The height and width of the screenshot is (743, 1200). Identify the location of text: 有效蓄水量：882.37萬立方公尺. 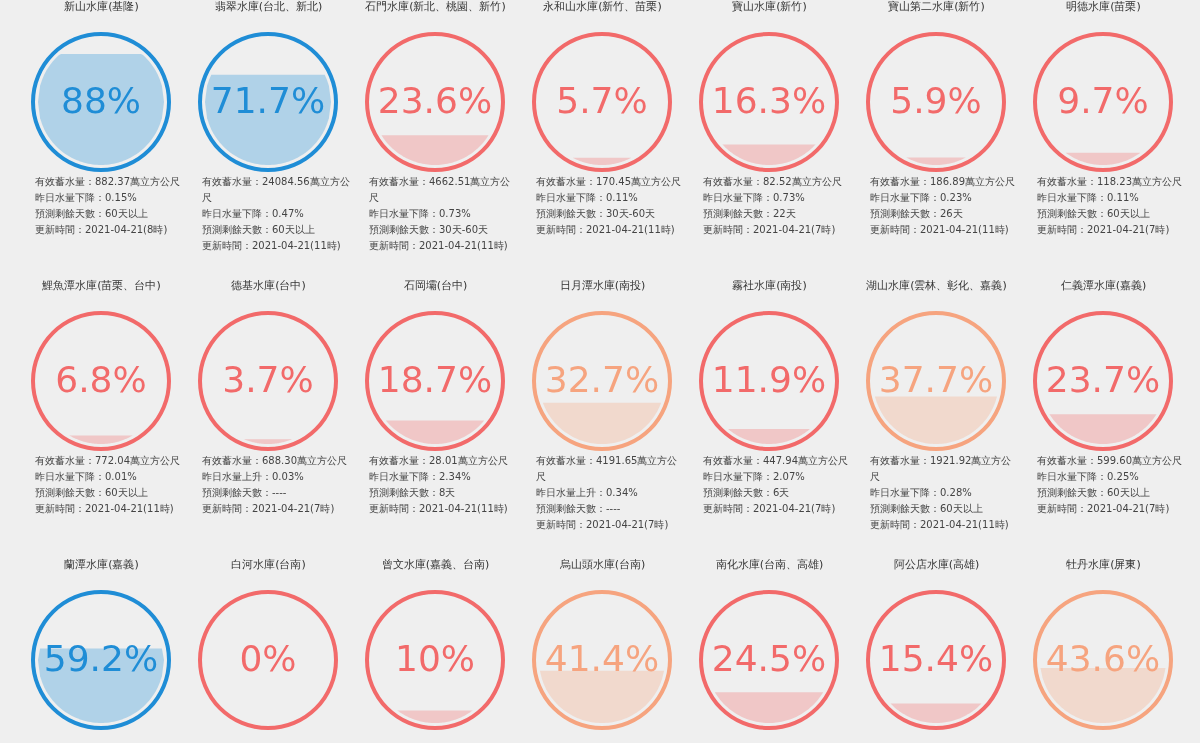
(108, 182).